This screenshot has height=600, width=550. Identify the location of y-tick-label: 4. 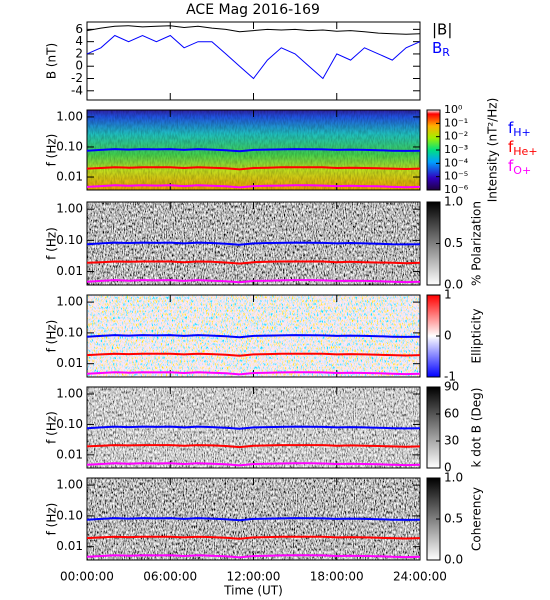
(79, 41).